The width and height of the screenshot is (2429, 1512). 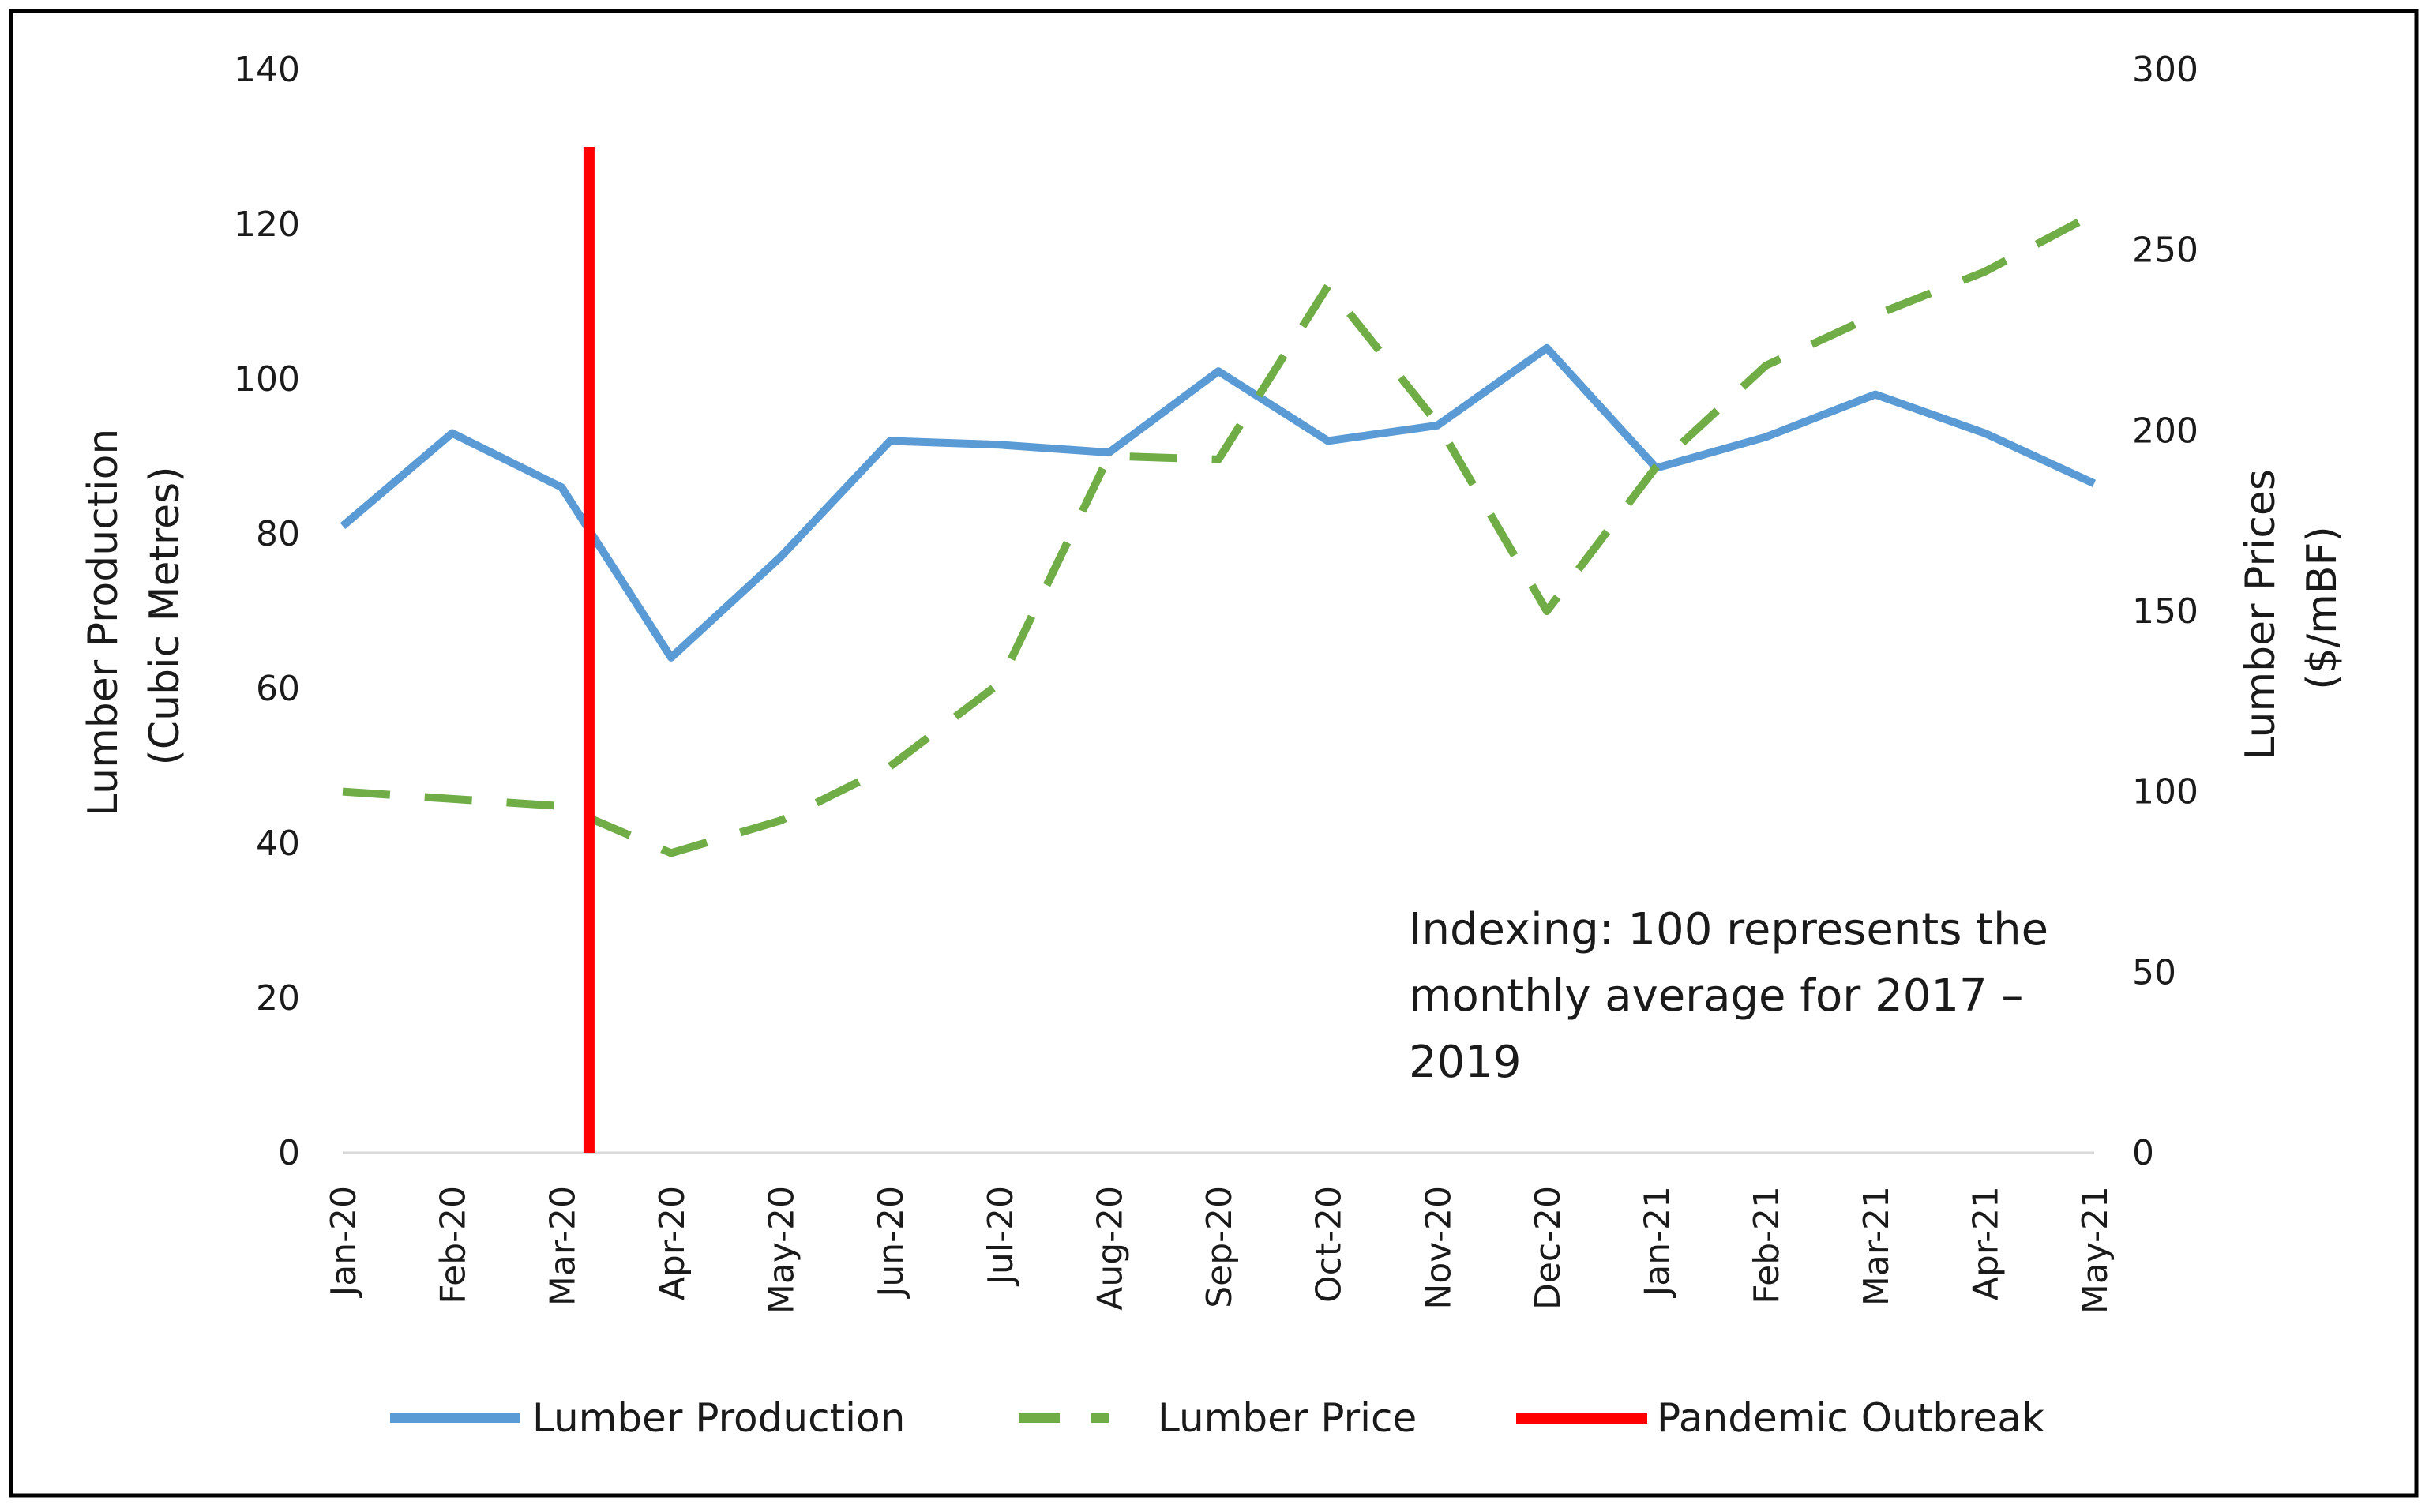 I want to click on right-tick-label: 150, so click(x=2165, y=612).